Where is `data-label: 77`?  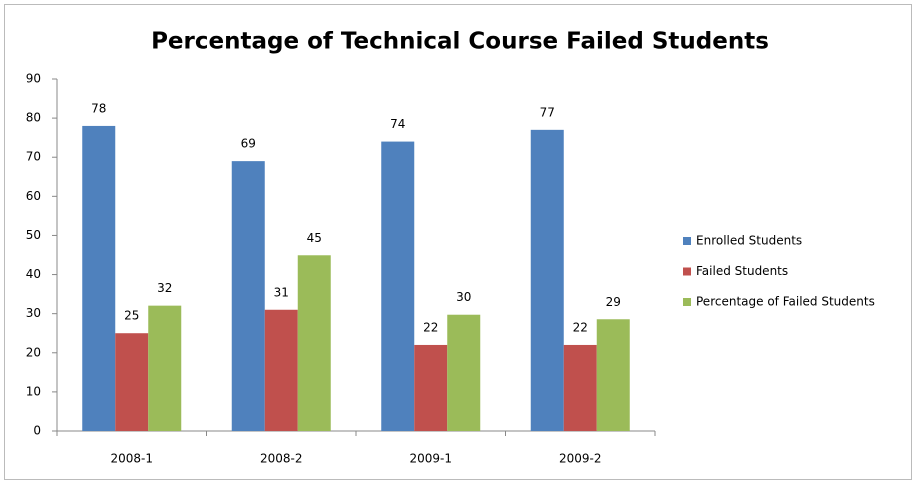 data-label: 77 is located at coordinates (547, 112).